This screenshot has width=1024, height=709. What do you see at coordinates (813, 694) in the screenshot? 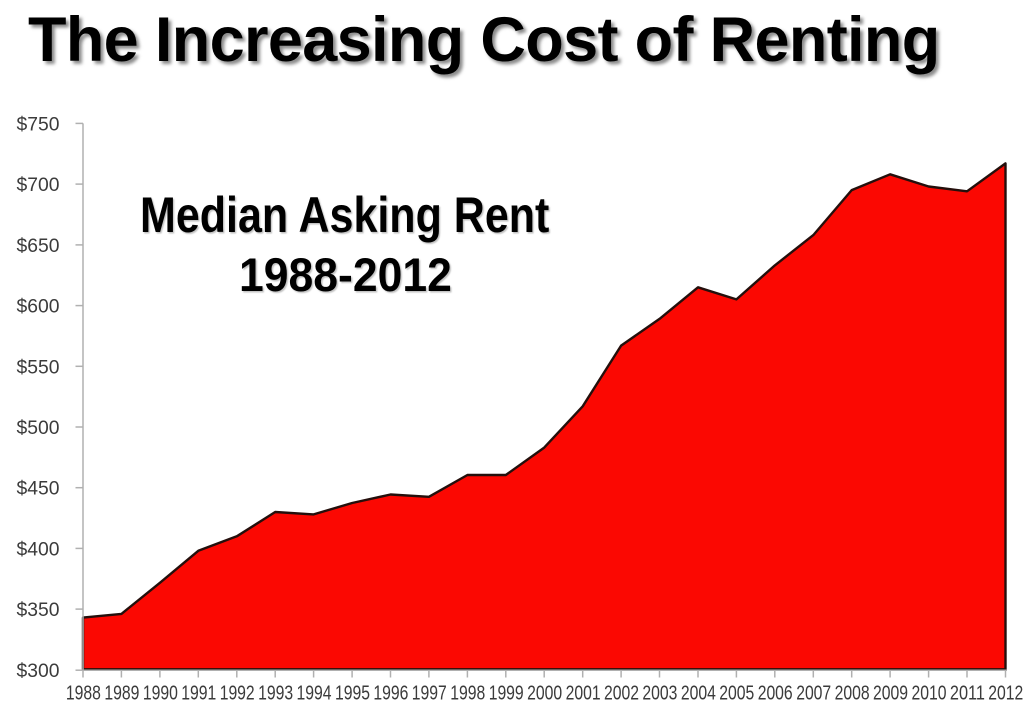
I see `svg-text: 2007` at bounding box center [813, 694].